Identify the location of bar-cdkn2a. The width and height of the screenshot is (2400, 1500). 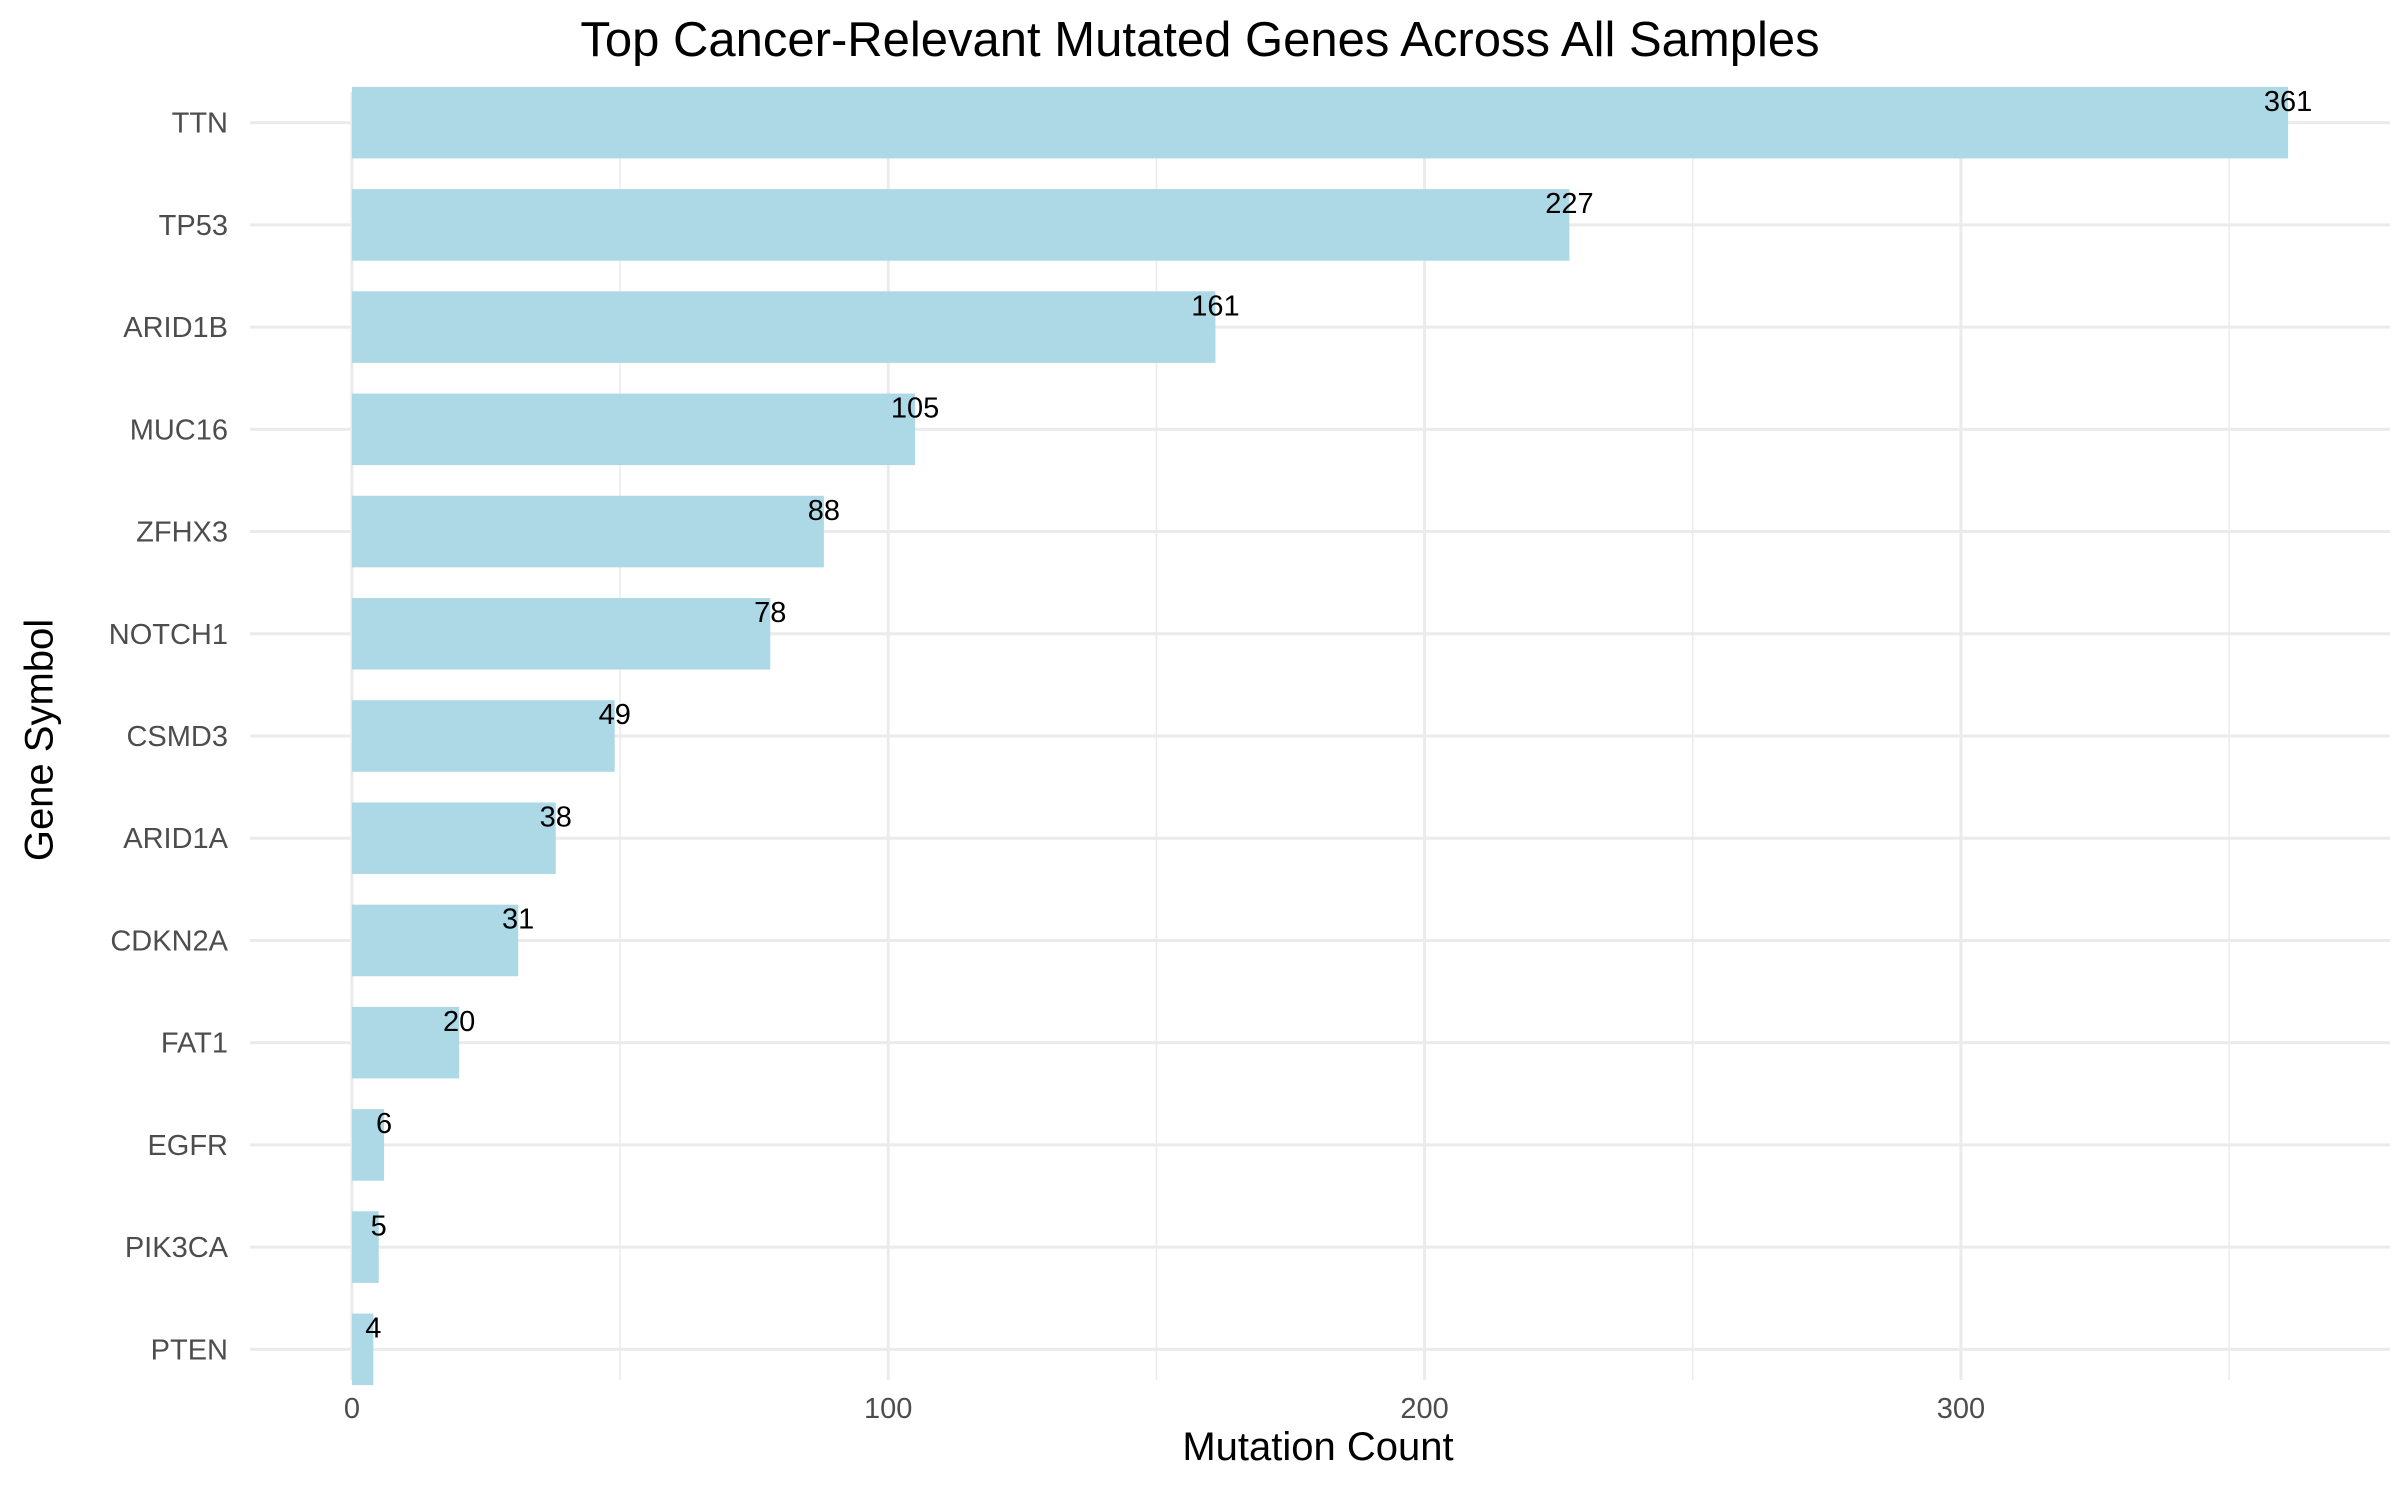
(435, 940).